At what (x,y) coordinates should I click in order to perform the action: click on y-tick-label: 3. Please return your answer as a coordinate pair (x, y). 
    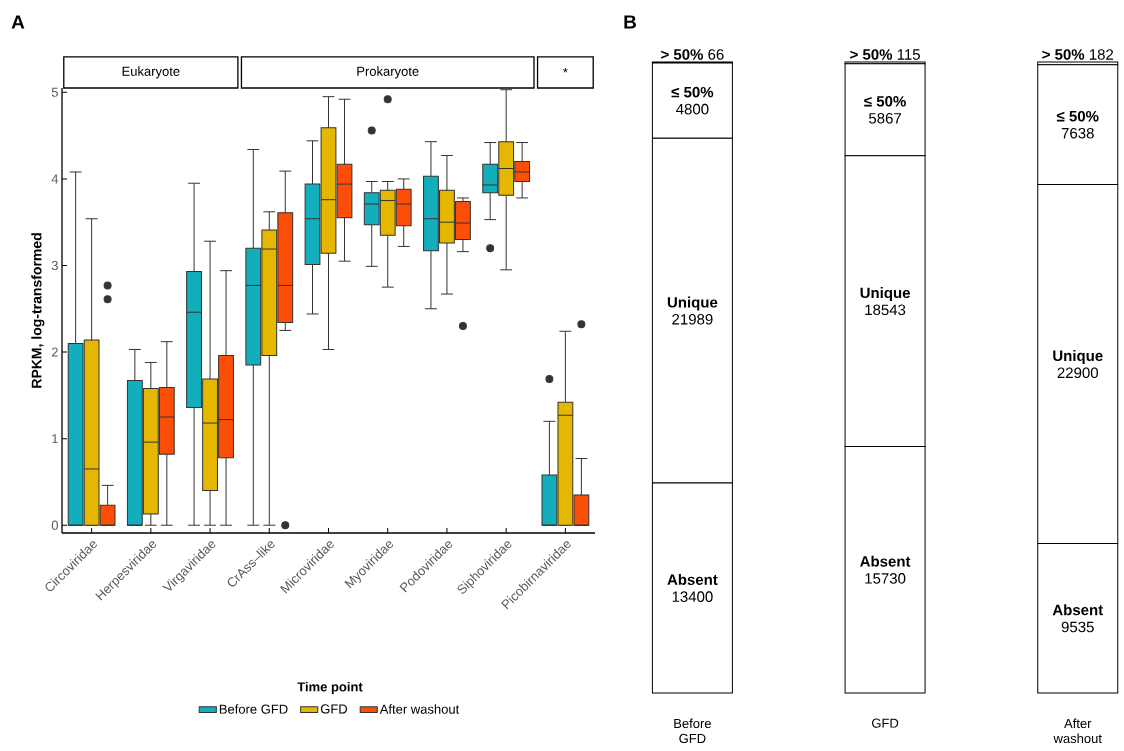
    Looking at the image, I should click on (54, 265).